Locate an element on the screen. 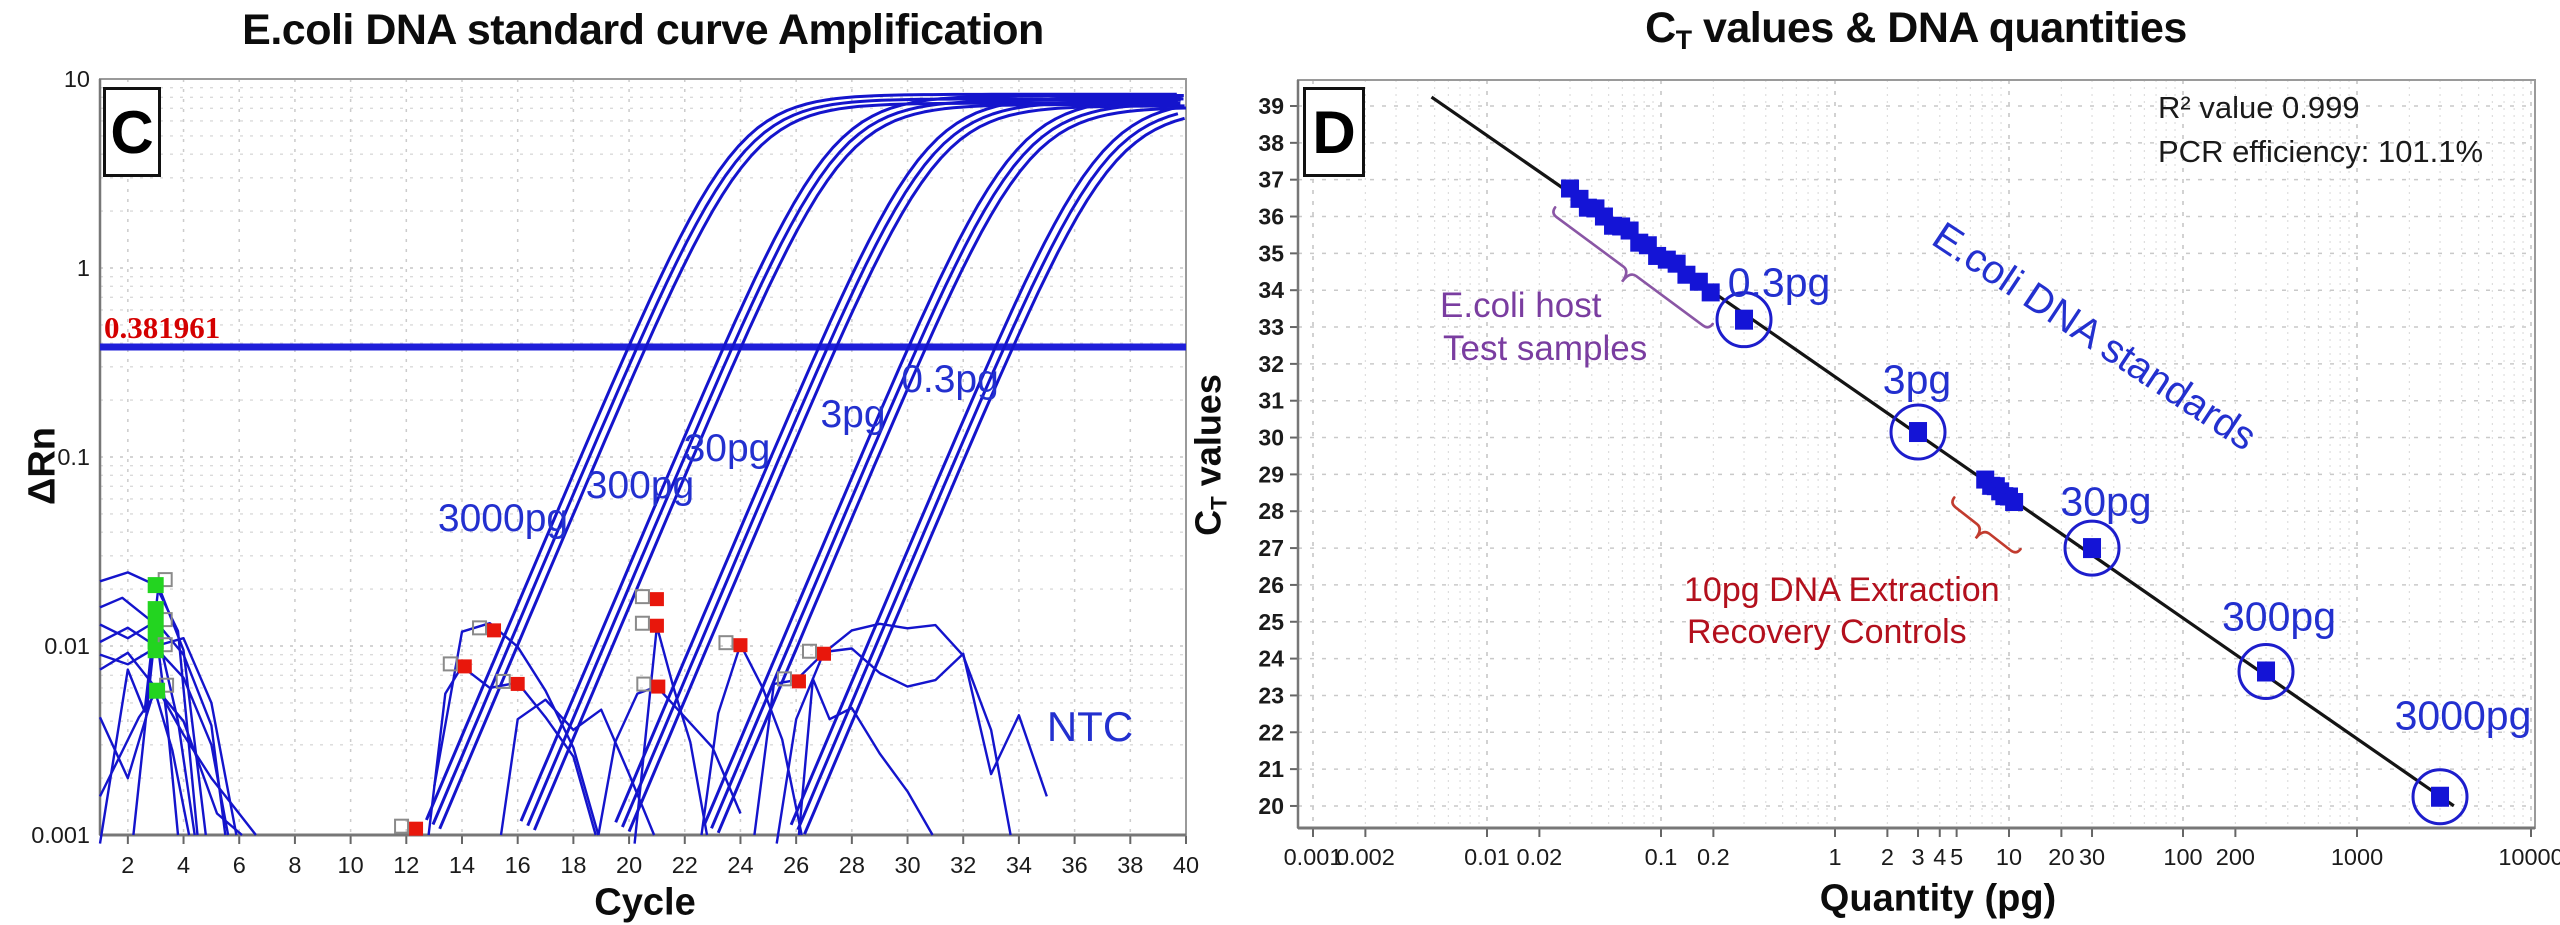  x-tick-label: 30 is located at coordinates (2092, 857).